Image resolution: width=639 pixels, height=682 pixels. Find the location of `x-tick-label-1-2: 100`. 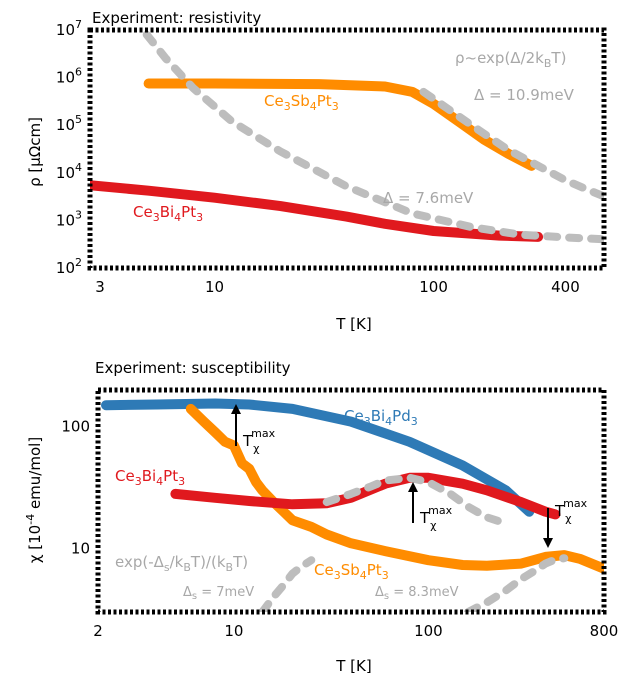

x-tick-label-1-2: 100 is located at coordinates (428, 631).